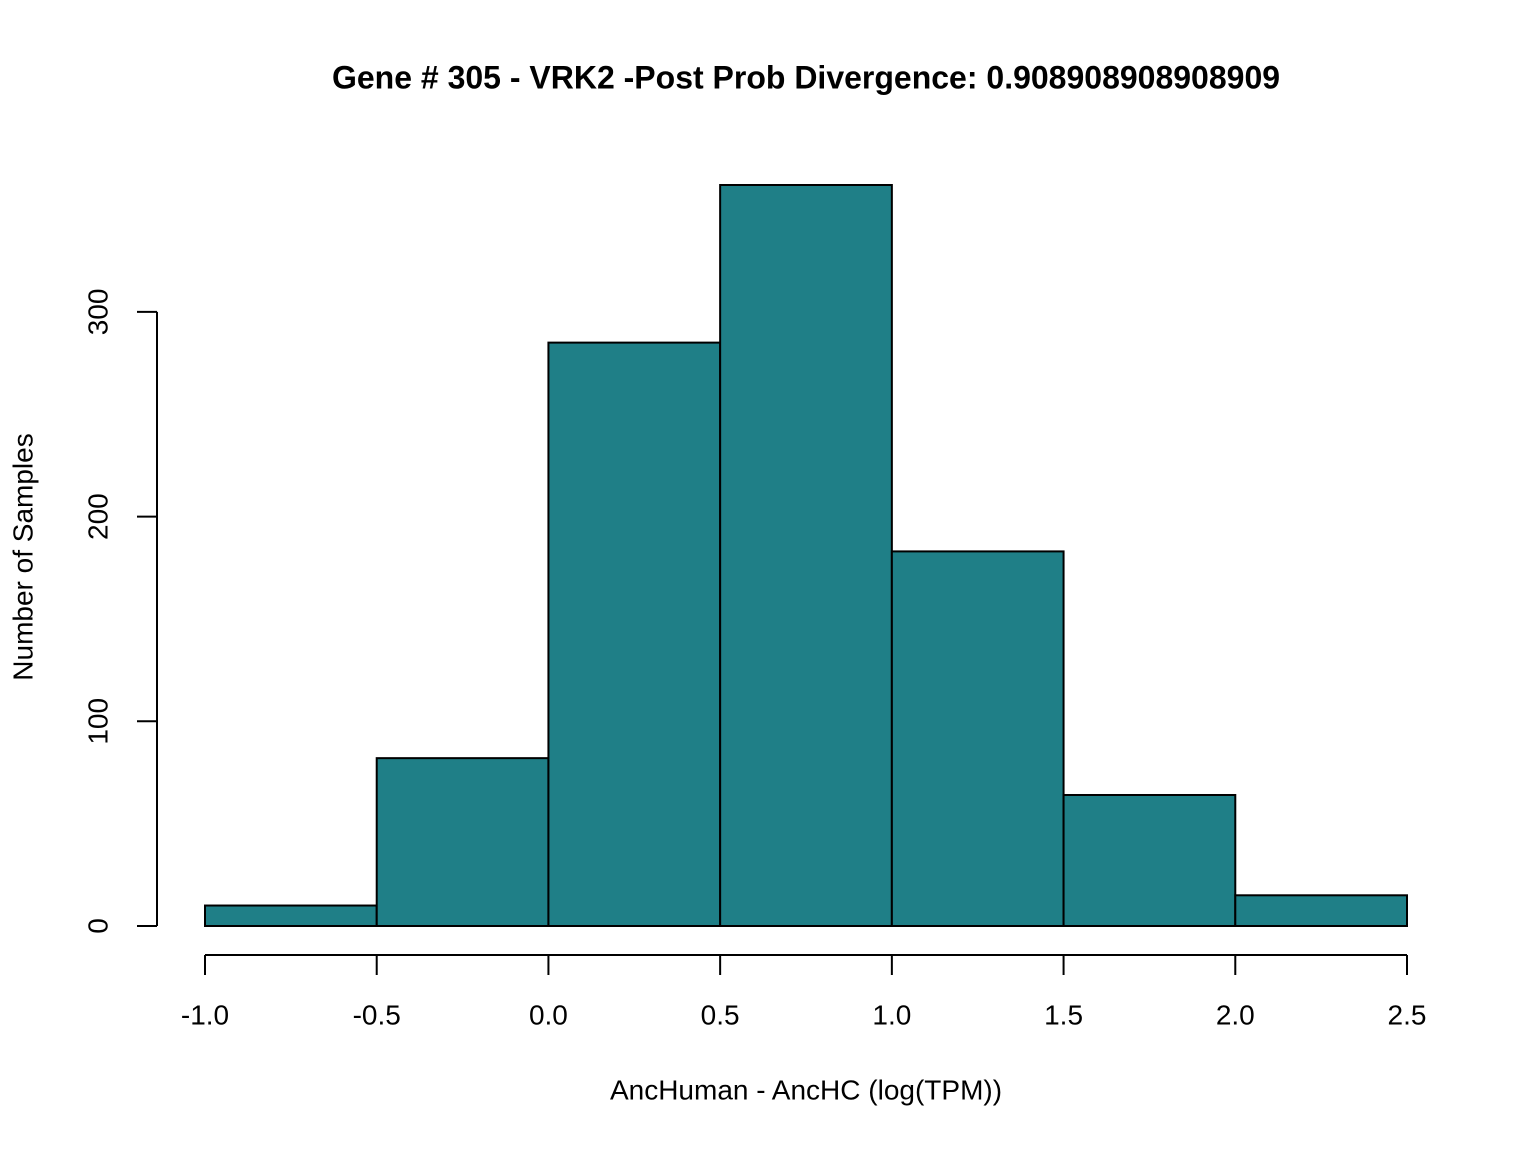  What do you see at coordinates (1407, 1014) in the screenshot?
I see `x-tick-label: 2.5` at bounding box center [1407, 1014].